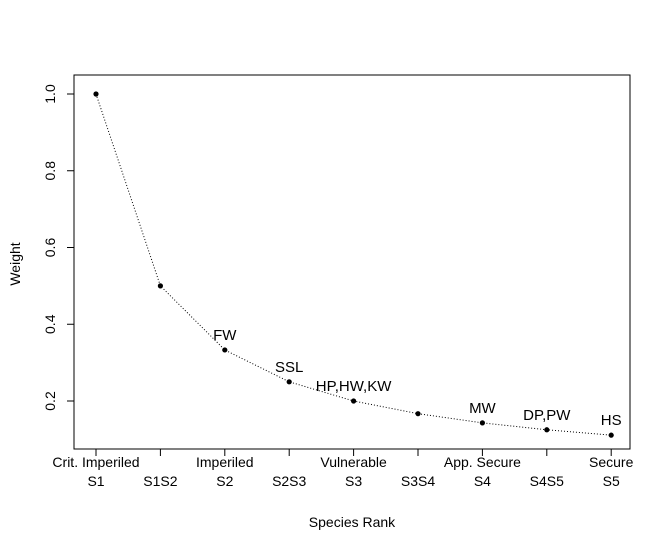 This screenshot has width=672, height=550. I want to click on point-label: MW, so click(482, 408).